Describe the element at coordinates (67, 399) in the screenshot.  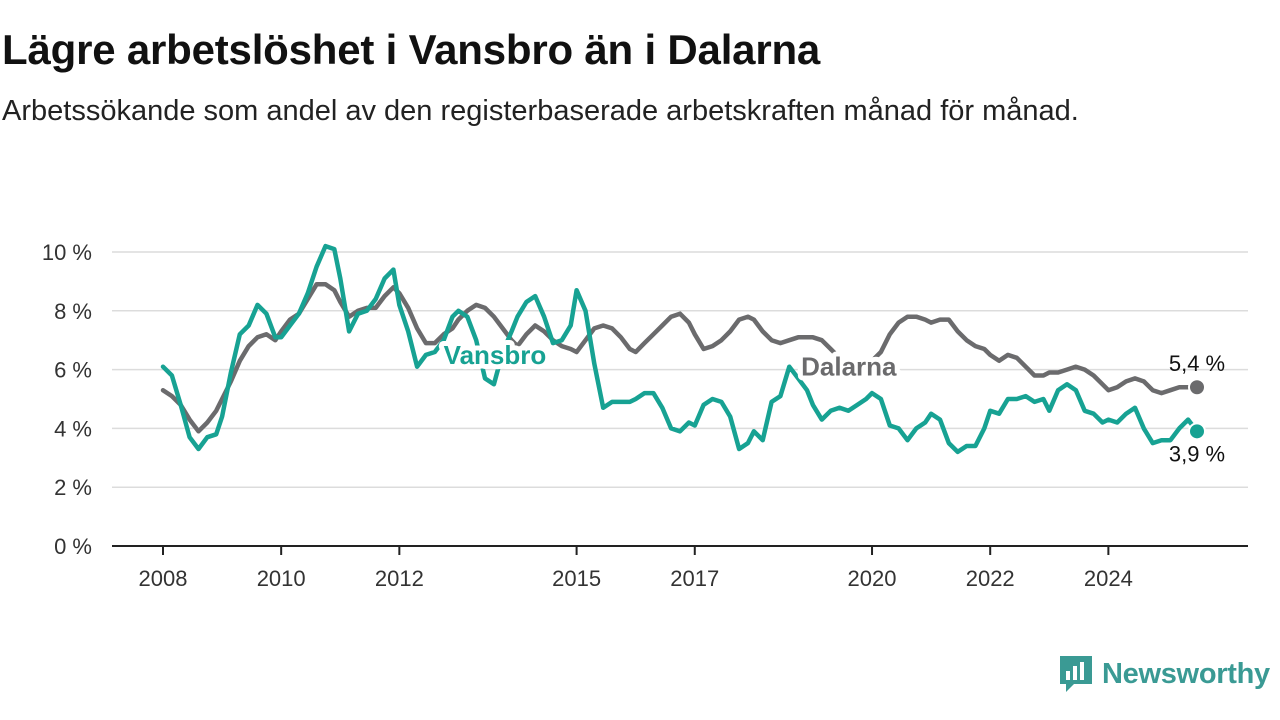
I see `y-axis-ticks: 0 % 2 % 4 % 6 % 8 % 10 %` at that location.